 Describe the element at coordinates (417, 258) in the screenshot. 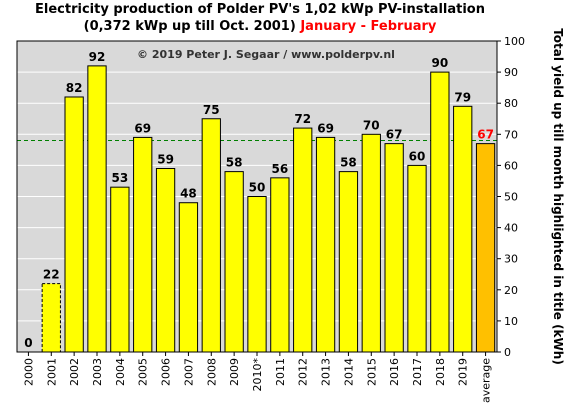

I see `bar-2017` at that location.